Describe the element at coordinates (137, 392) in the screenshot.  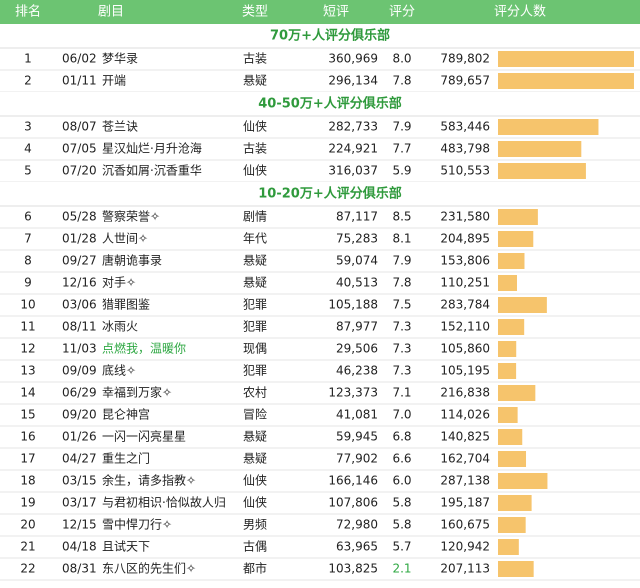
I see `cell: 幸福到万家✧` at that location.